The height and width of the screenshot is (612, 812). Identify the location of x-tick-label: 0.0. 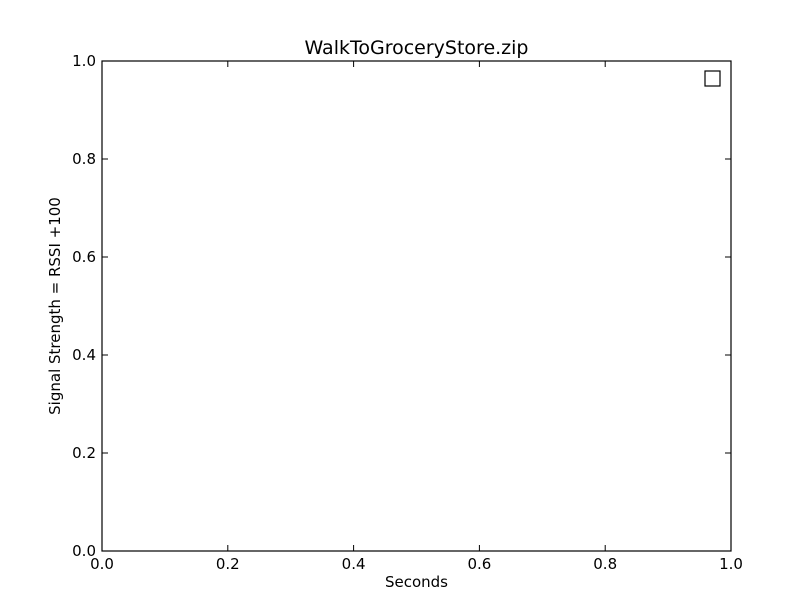
(102, 564).